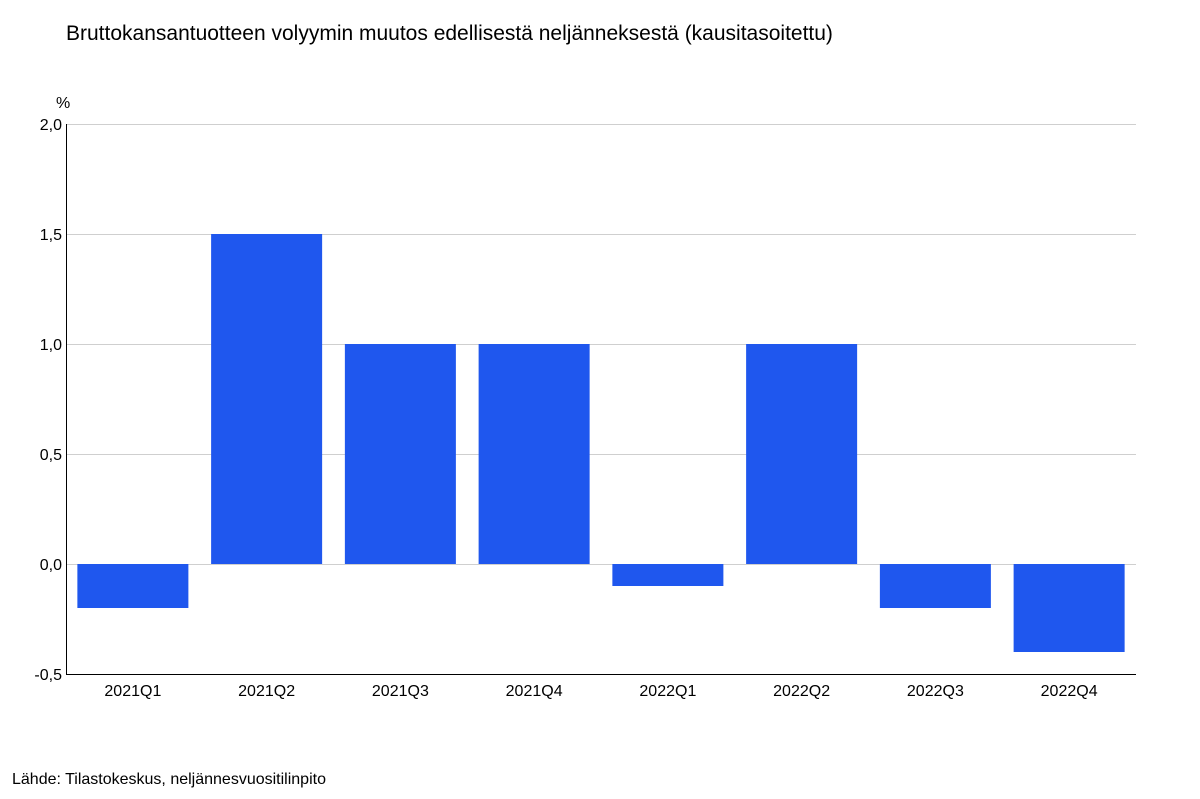 The height and width of the screenshot is (799, 1200). What do you see at coordinates (132, 691) in the screenshot?
I see `x-tick-label: 2021Q1` at bounding box center [132, 691].